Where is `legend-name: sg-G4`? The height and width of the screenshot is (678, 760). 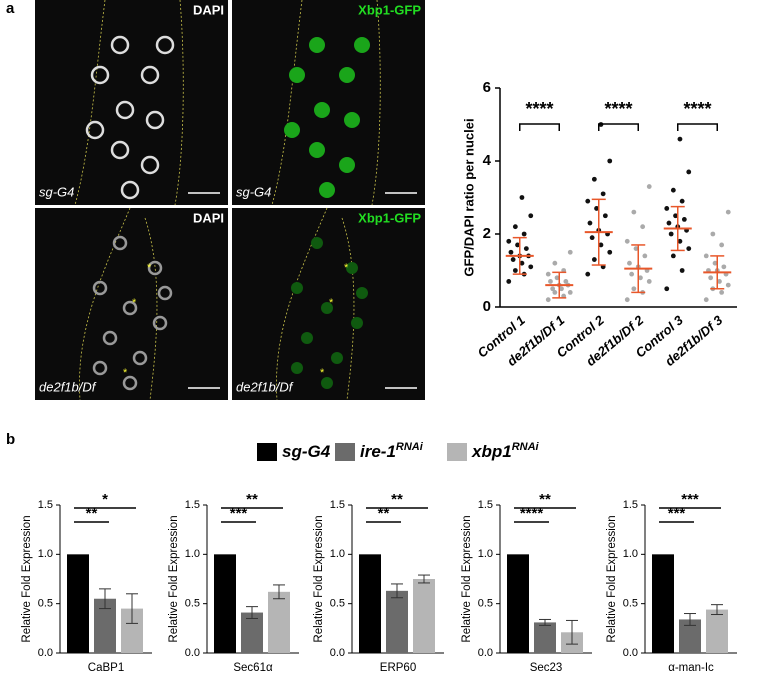
legend-name: sg-G4 is located at coordinates (306, 451).